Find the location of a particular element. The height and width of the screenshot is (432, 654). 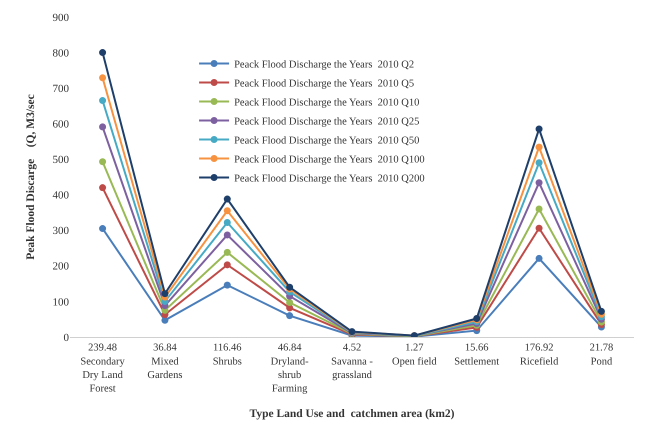

x-tick-label: 116.46 Shrubs is located at coordinates (227, 355).